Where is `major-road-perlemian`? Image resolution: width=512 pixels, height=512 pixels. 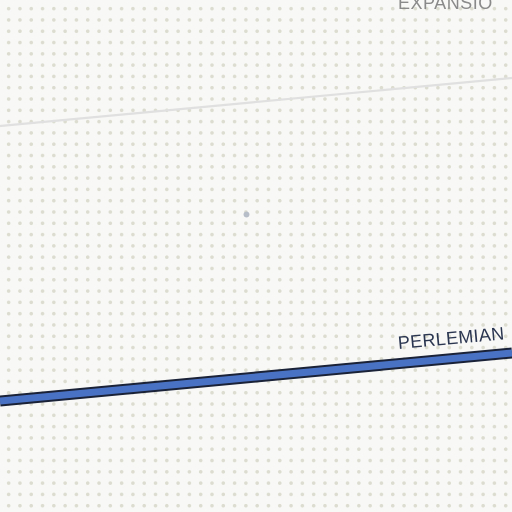 major-road-perlemian is located at coordinates (256, 377).